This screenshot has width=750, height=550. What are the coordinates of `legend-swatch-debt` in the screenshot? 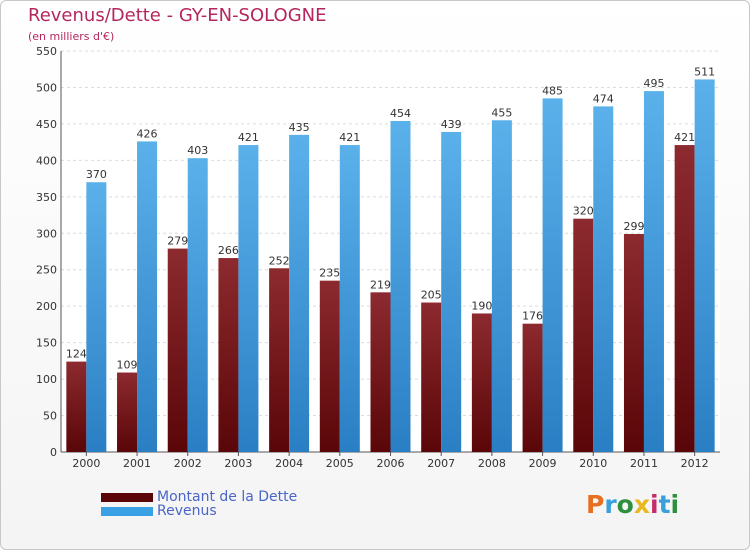 It's located at (127, 497).